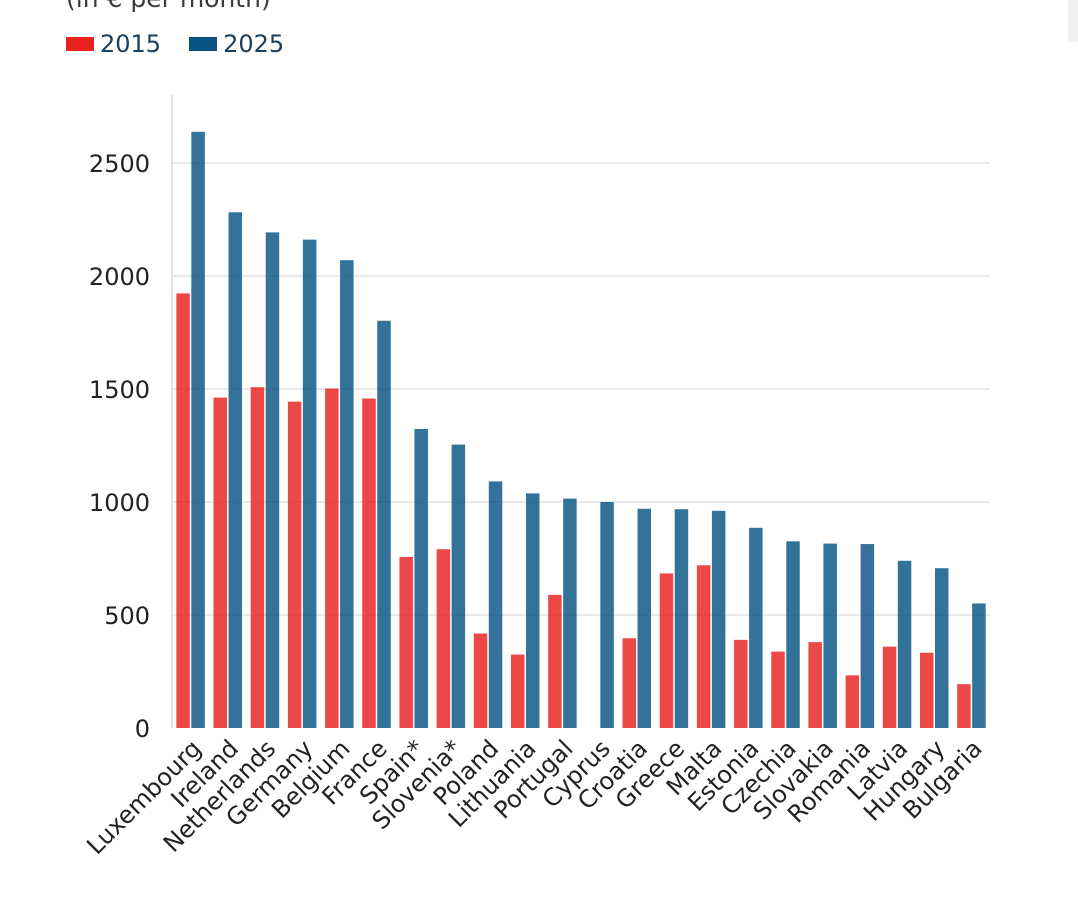 This screenshot has height=900, width=1078. Describe the element at coordinates (80, 44) in the screenshot. I see `legend-swatch-2015` at that location.